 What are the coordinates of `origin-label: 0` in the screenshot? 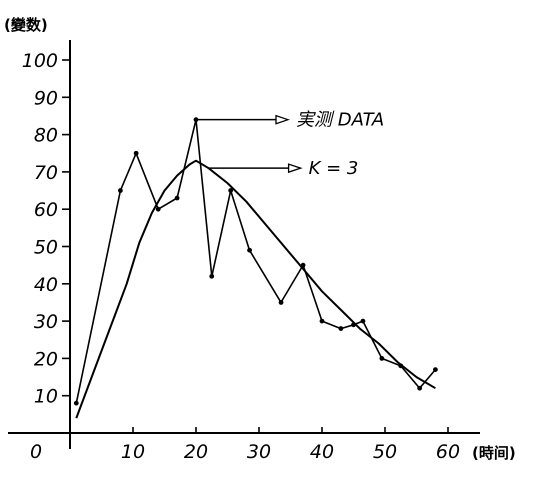 It's located at (36, 452).